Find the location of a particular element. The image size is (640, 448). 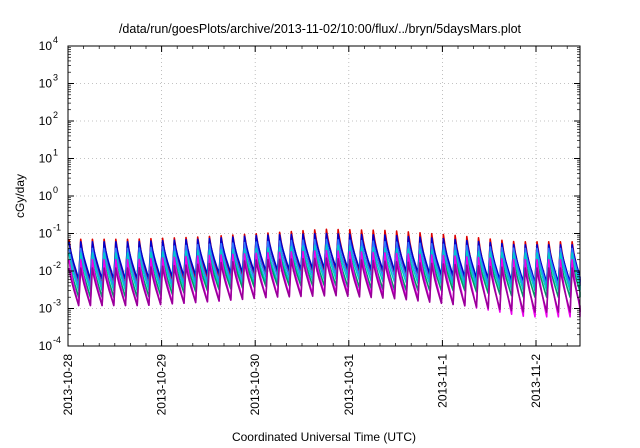

x-tick-label: 2013-10-28 is located at coordinates (68, 385).